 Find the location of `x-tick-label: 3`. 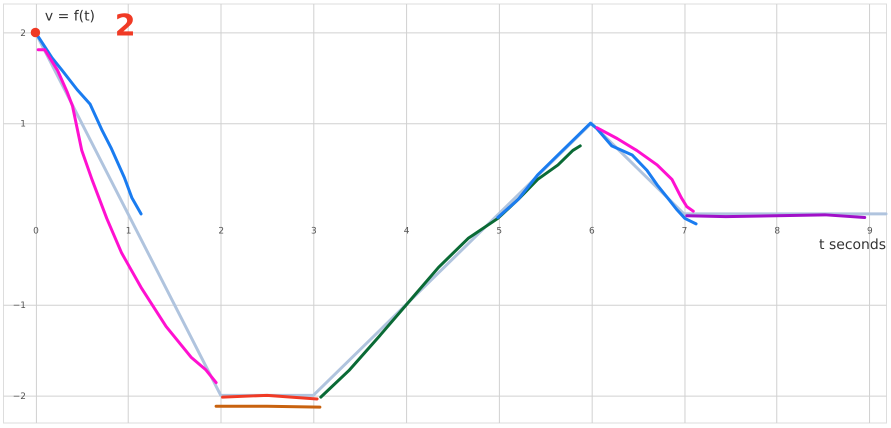

x-tick-label: 3 is located at coordinates (314, 231).